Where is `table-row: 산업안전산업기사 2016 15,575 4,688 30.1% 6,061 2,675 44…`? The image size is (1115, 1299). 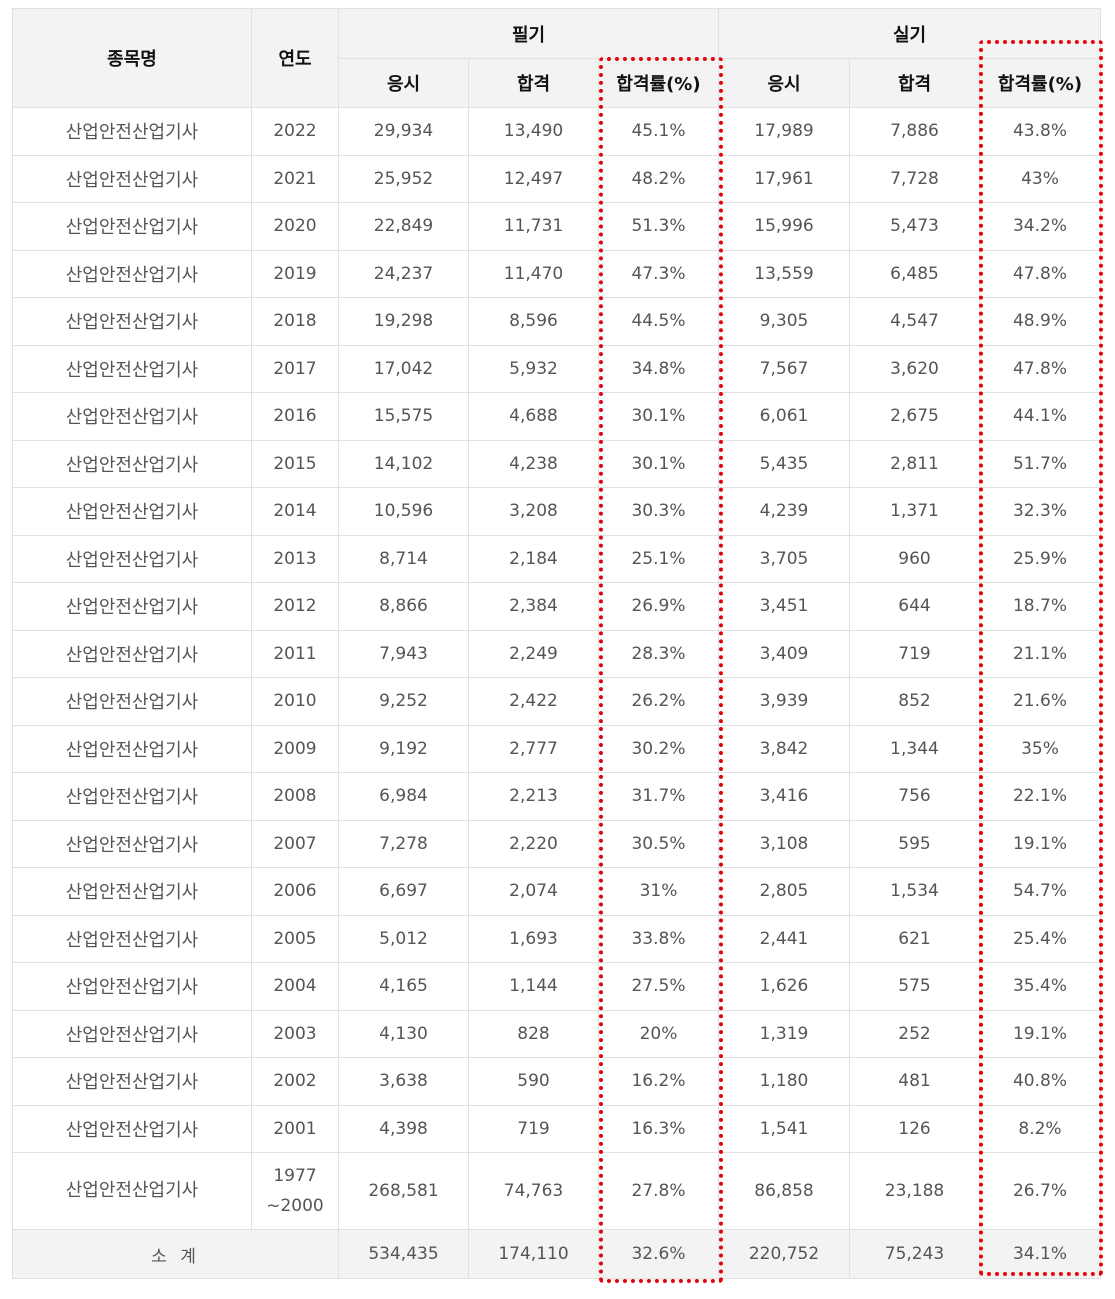
table-row: 산업안전산업기사 2016 15,575 4,688 30.1% 6,061 2,675 44… is located at coordinates (556, 416).